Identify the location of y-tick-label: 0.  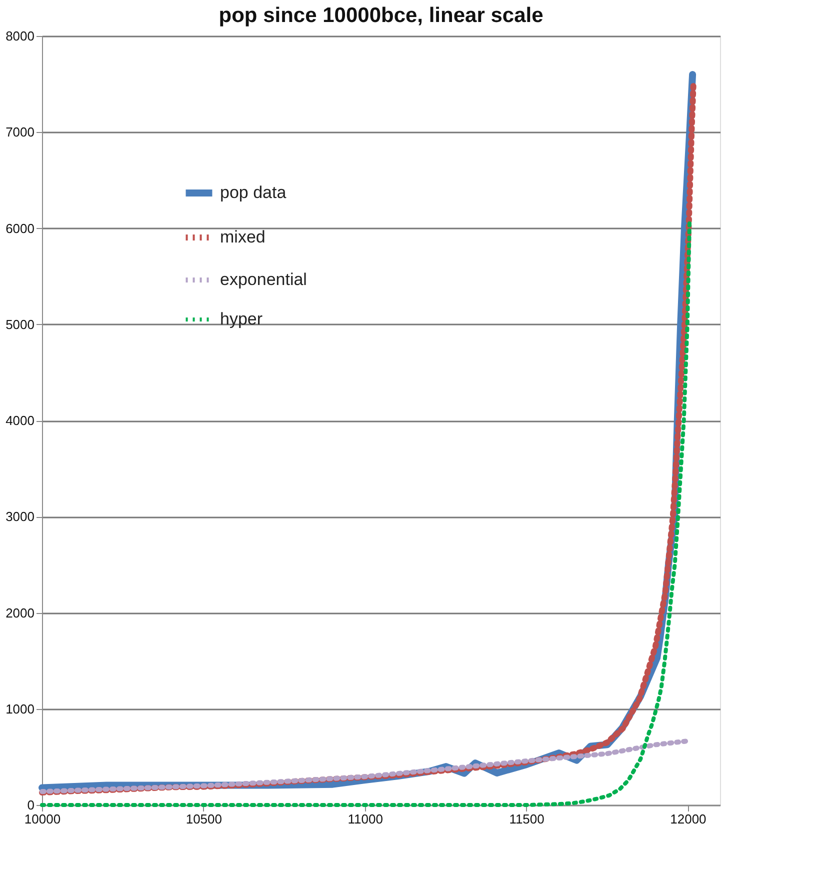
(30, 805).